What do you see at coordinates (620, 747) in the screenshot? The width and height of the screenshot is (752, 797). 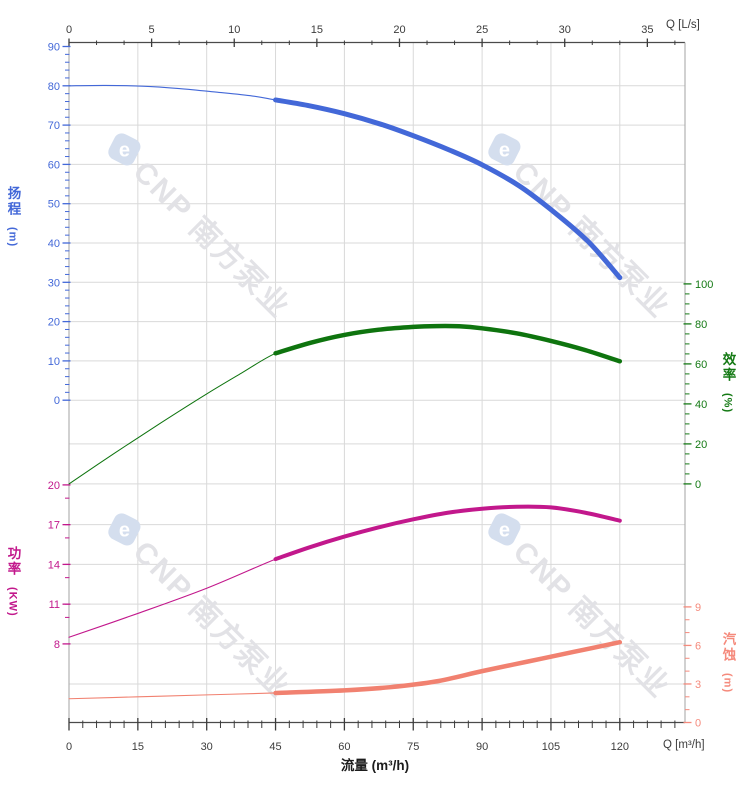 I see `tick-label: 120` at bounding box center [620, 747].